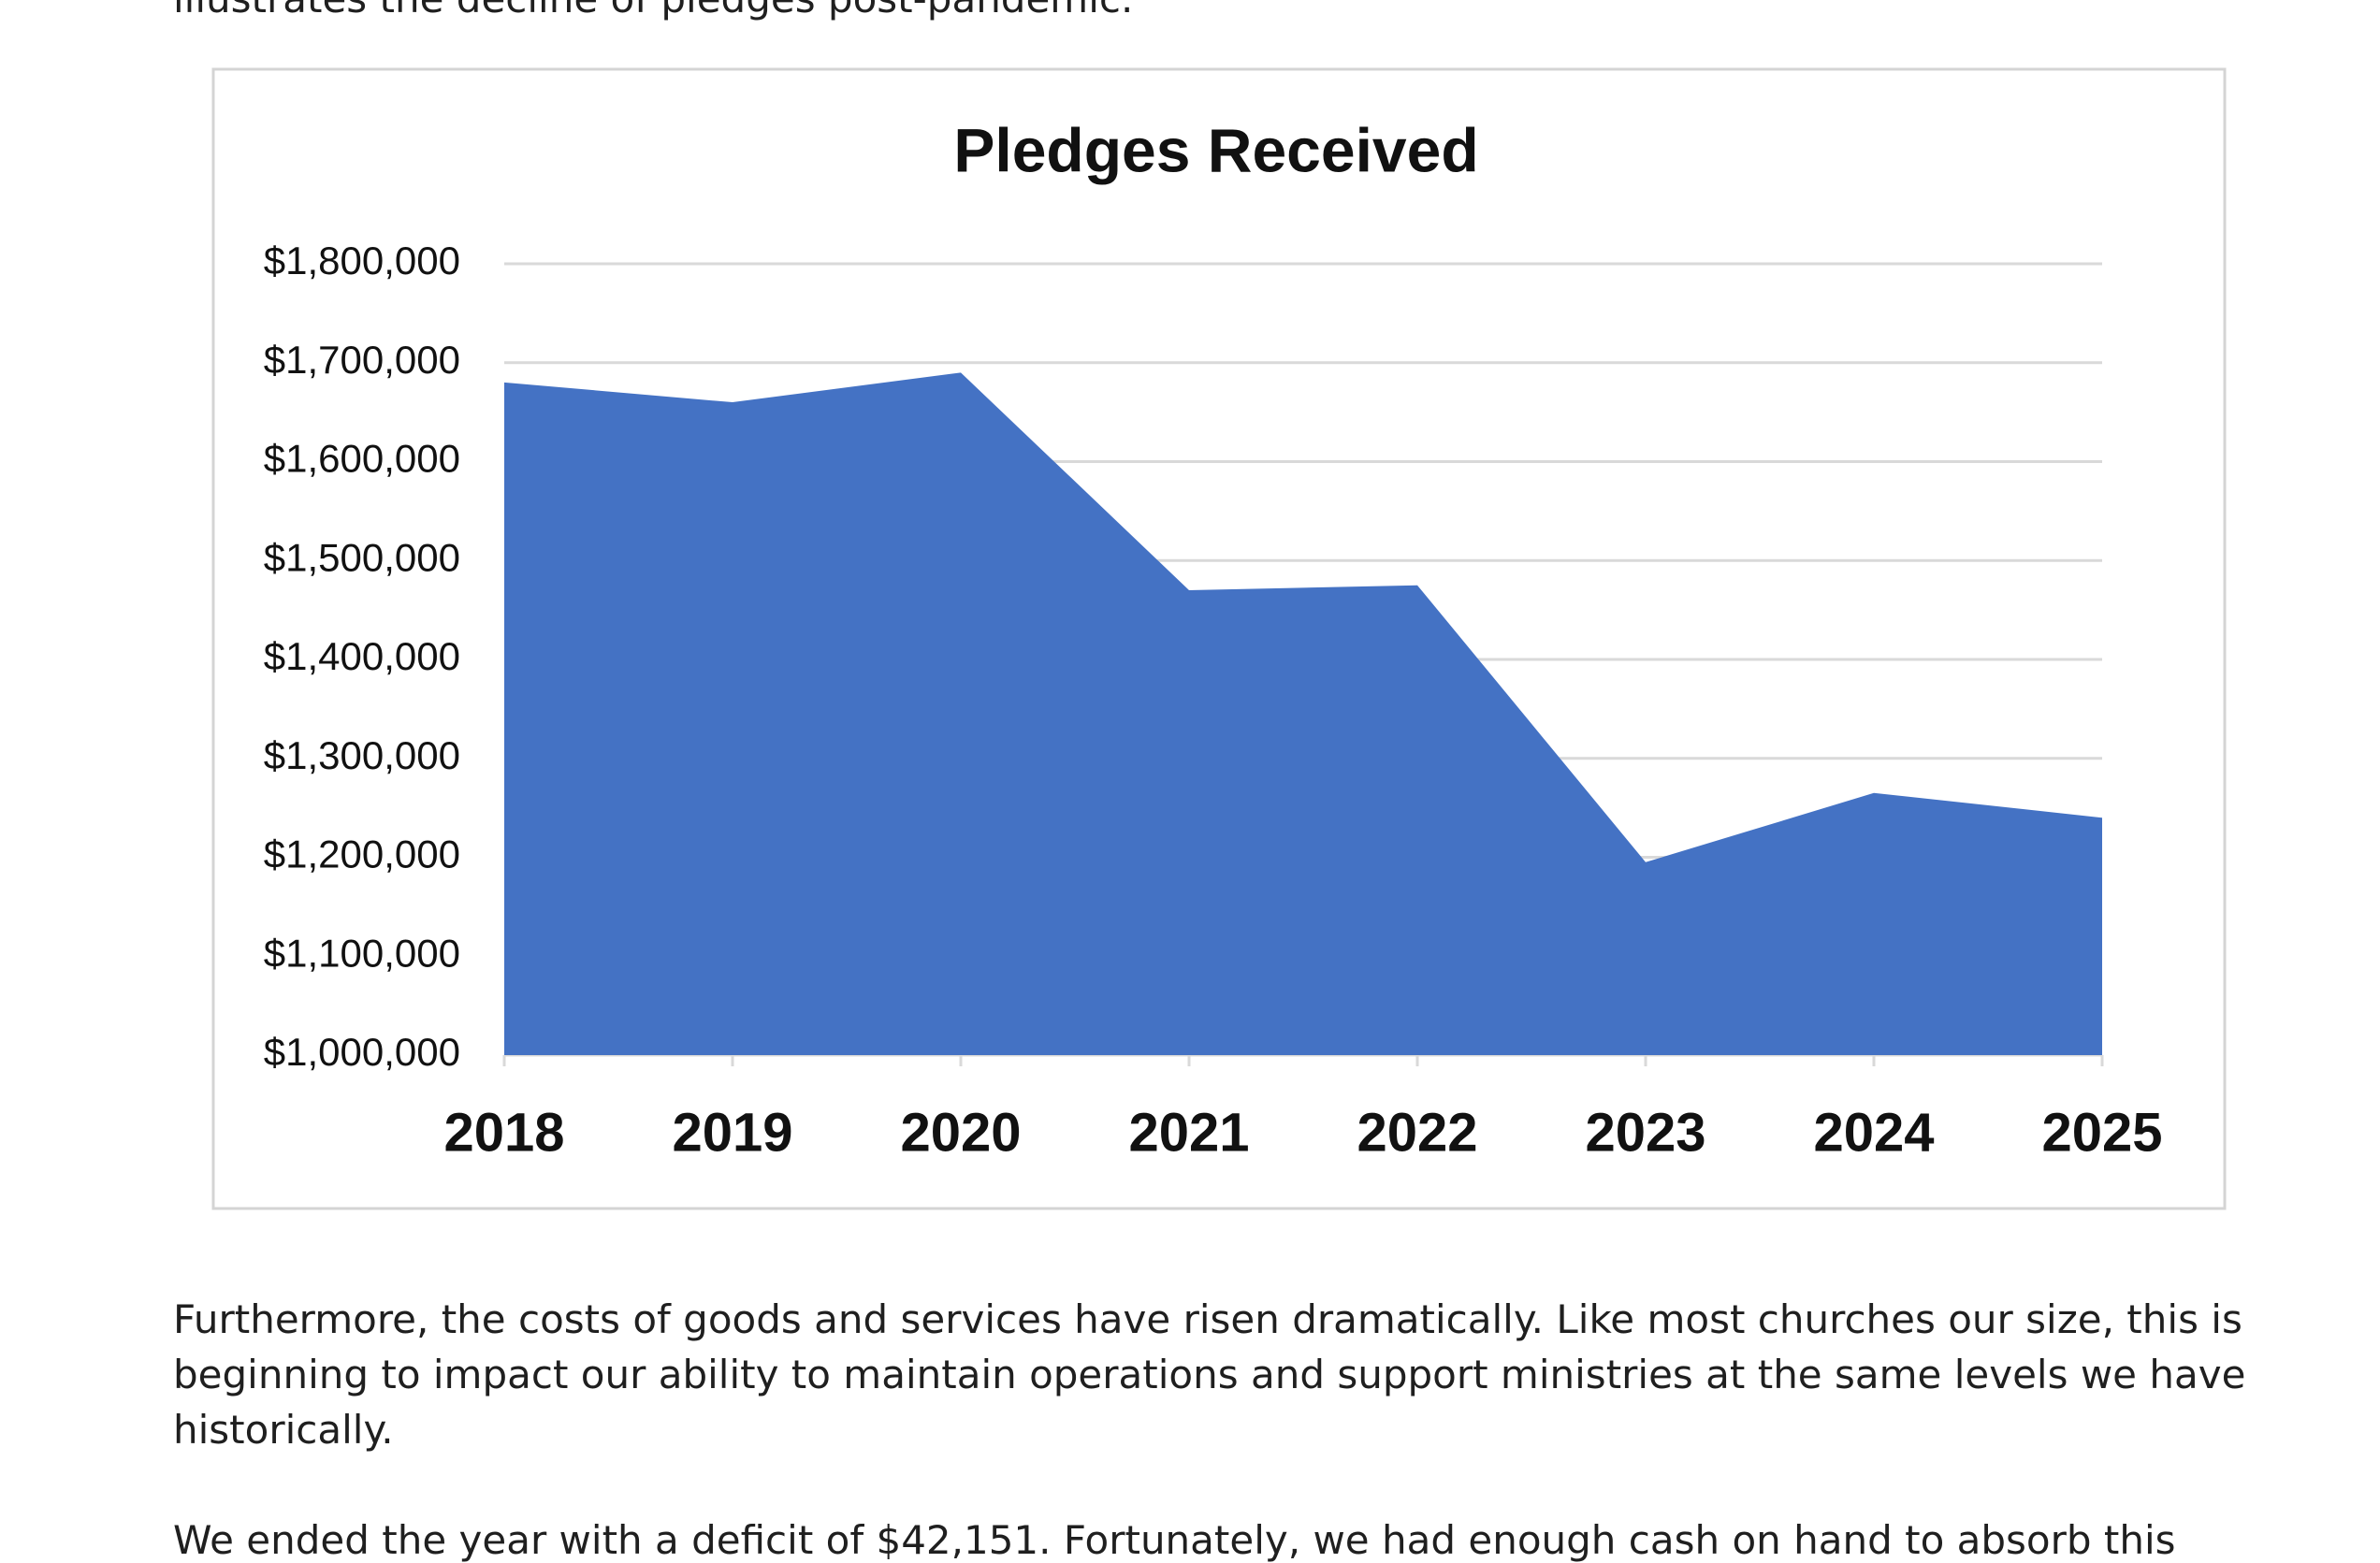 This screenshot has height=1563, width=2380. What do you see at coordinates (362, 557) in the screenshot?
I see `y-tick-label: $1,500,000` at bounding box center [362, 557].